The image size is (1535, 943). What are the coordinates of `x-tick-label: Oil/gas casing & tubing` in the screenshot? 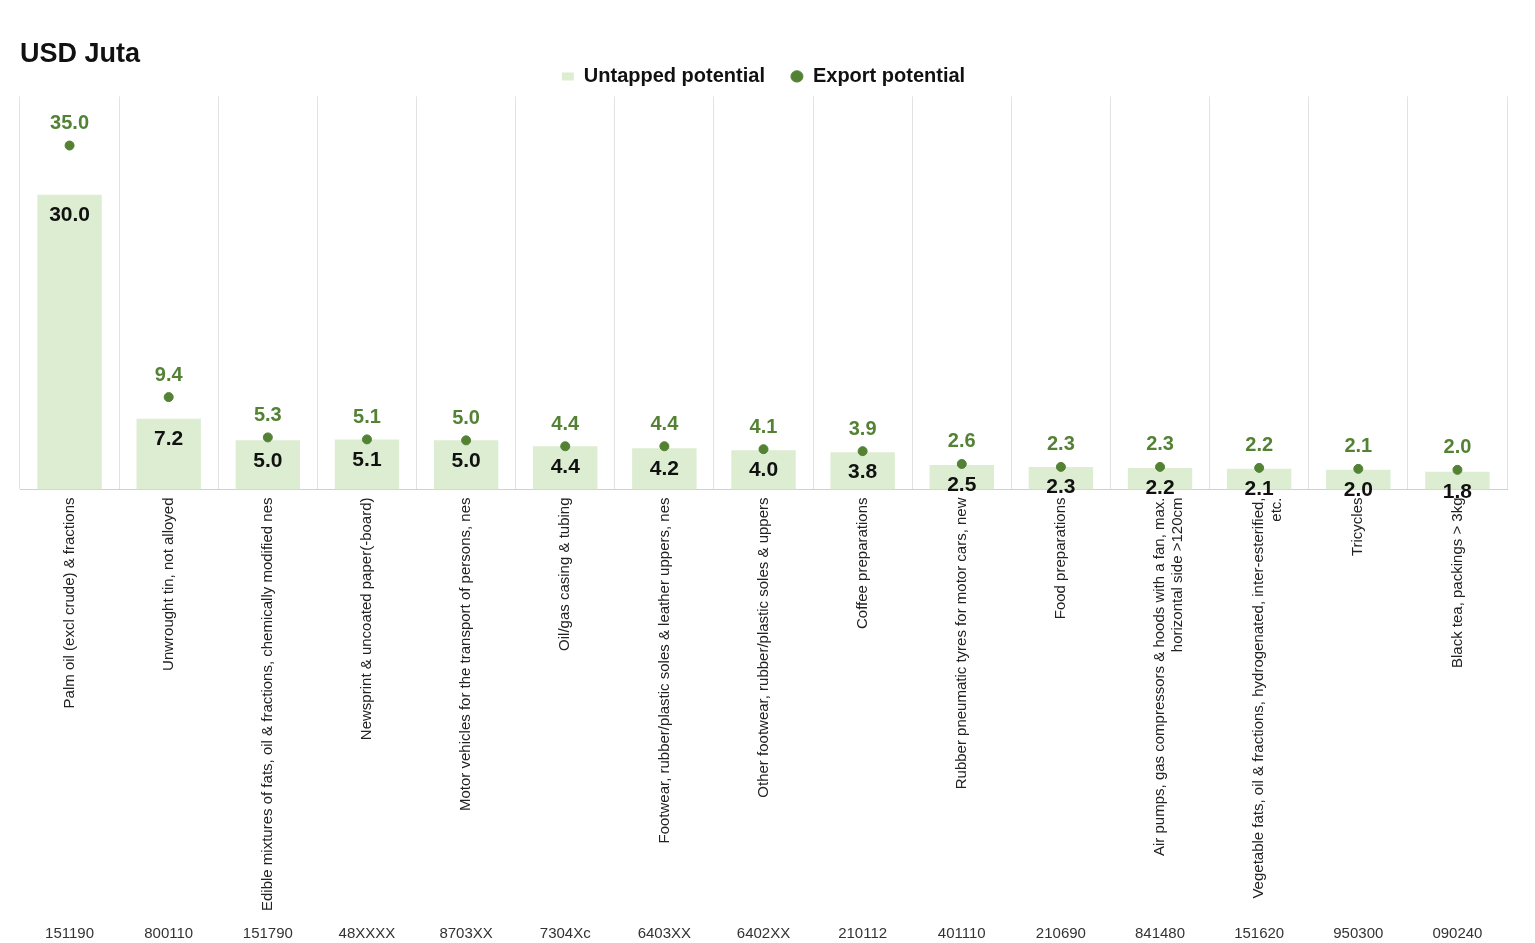 It's located at (564, 574).